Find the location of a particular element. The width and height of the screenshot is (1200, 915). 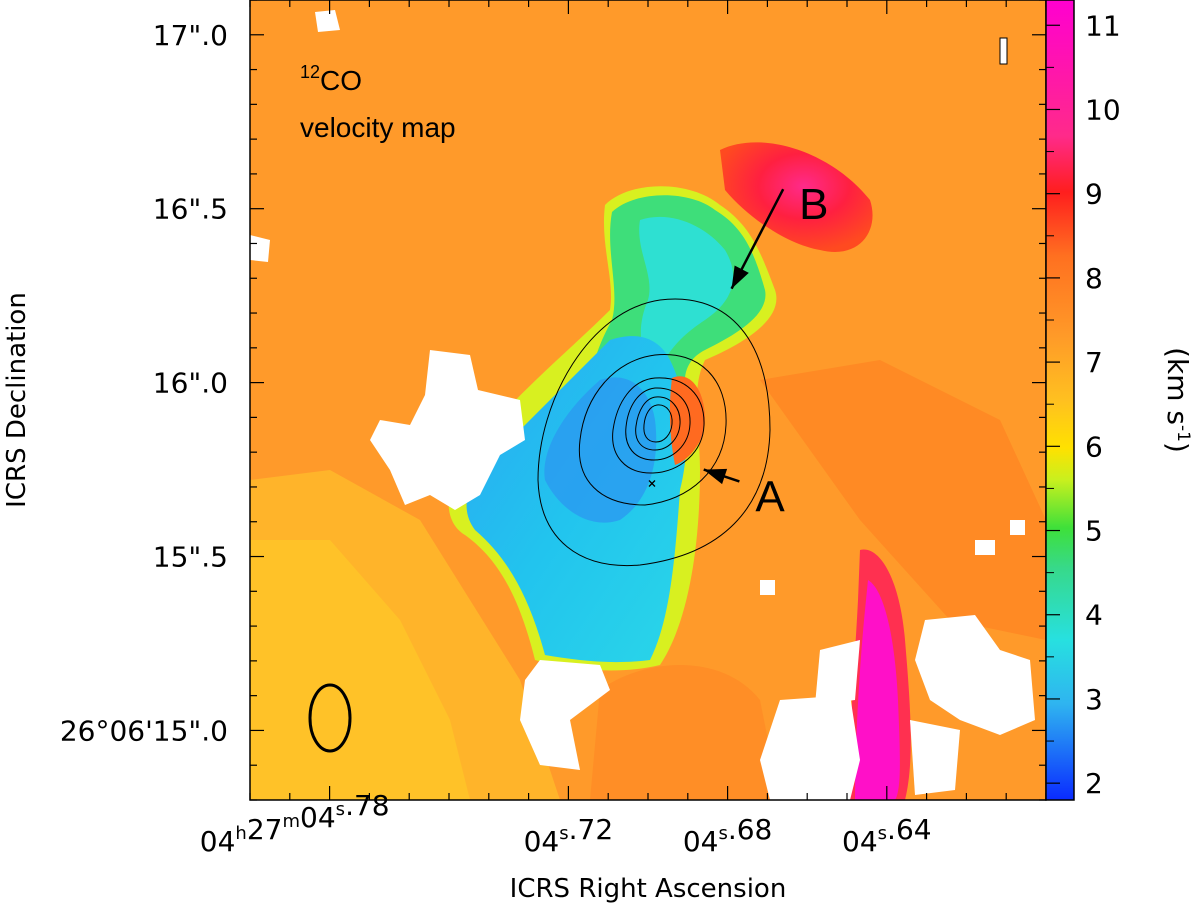

x-tick-label: 04s.68 is located at coordinates (728, 835).